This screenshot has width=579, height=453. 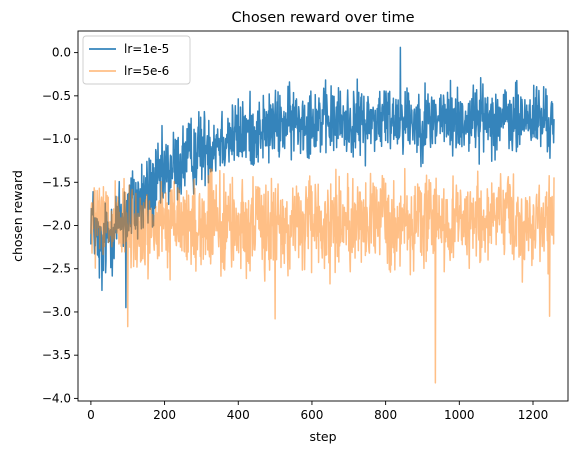 I want to click on y-axis: 0.0 −0.5 −1.0 −1.5 −2.0 −2.5 −3.0 −3.5 −4.0, so click(x=60, y=225).